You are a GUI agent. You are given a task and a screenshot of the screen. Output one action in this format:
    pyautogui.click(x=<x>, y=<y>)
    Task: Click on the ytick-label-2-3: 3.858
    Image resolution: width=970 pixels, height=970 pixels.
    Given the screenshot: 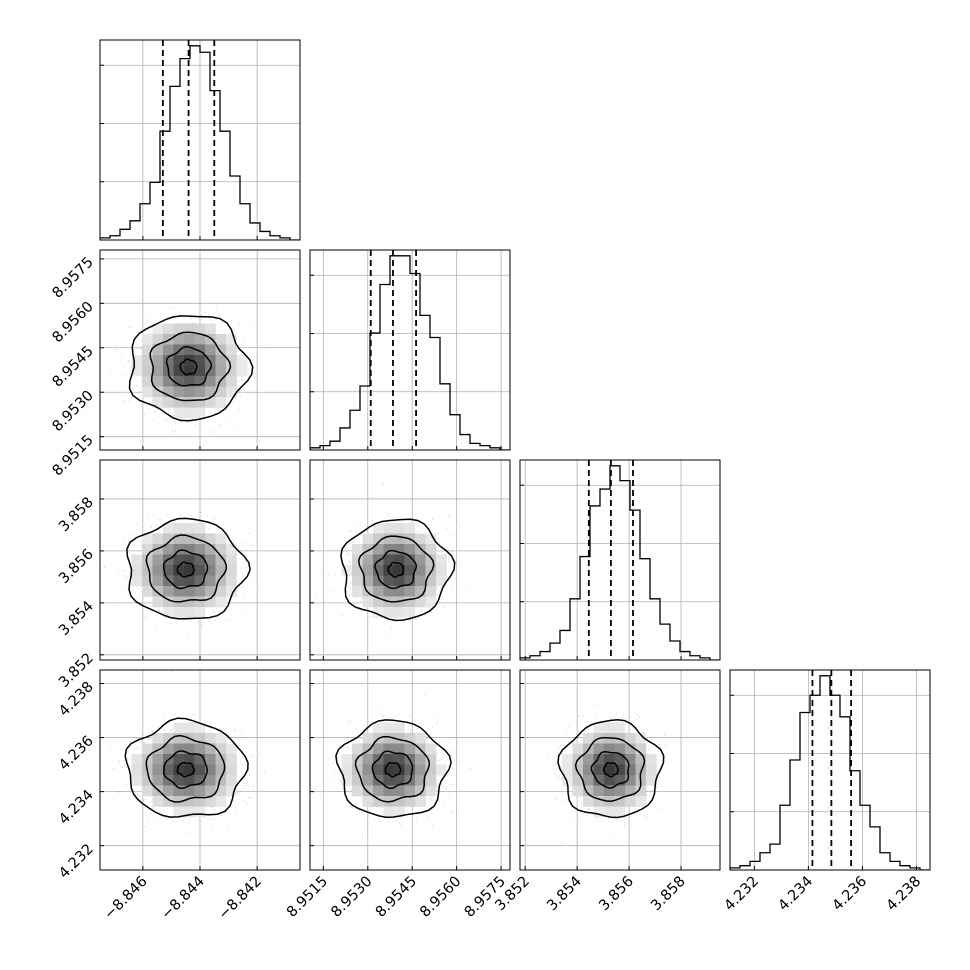 What is the action you would take?
    pyautogui.click(x=76, y=514)
    